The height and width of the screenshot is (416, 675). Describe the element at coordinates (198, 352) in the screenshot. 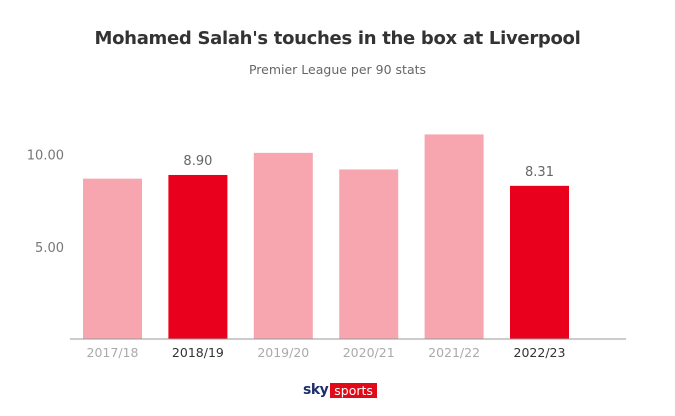

I see `x-tick-label: 2018/19` at that location.